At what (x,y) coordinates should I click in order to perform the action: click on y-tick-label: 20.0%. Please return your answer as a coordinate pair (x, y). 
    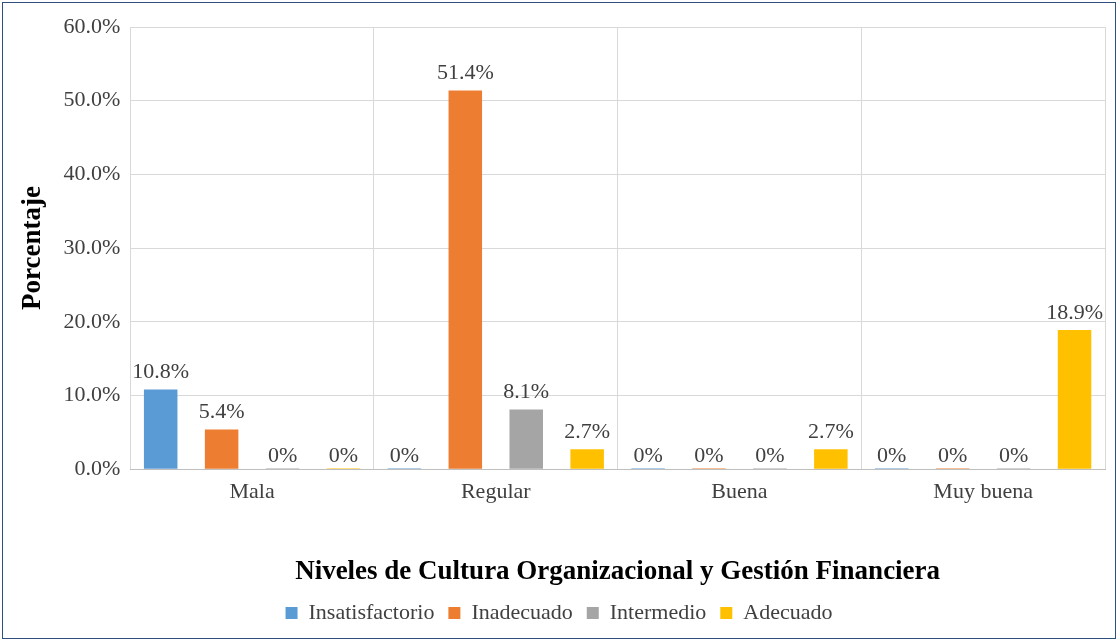
    Looking at the image, I should click on (92, 320).